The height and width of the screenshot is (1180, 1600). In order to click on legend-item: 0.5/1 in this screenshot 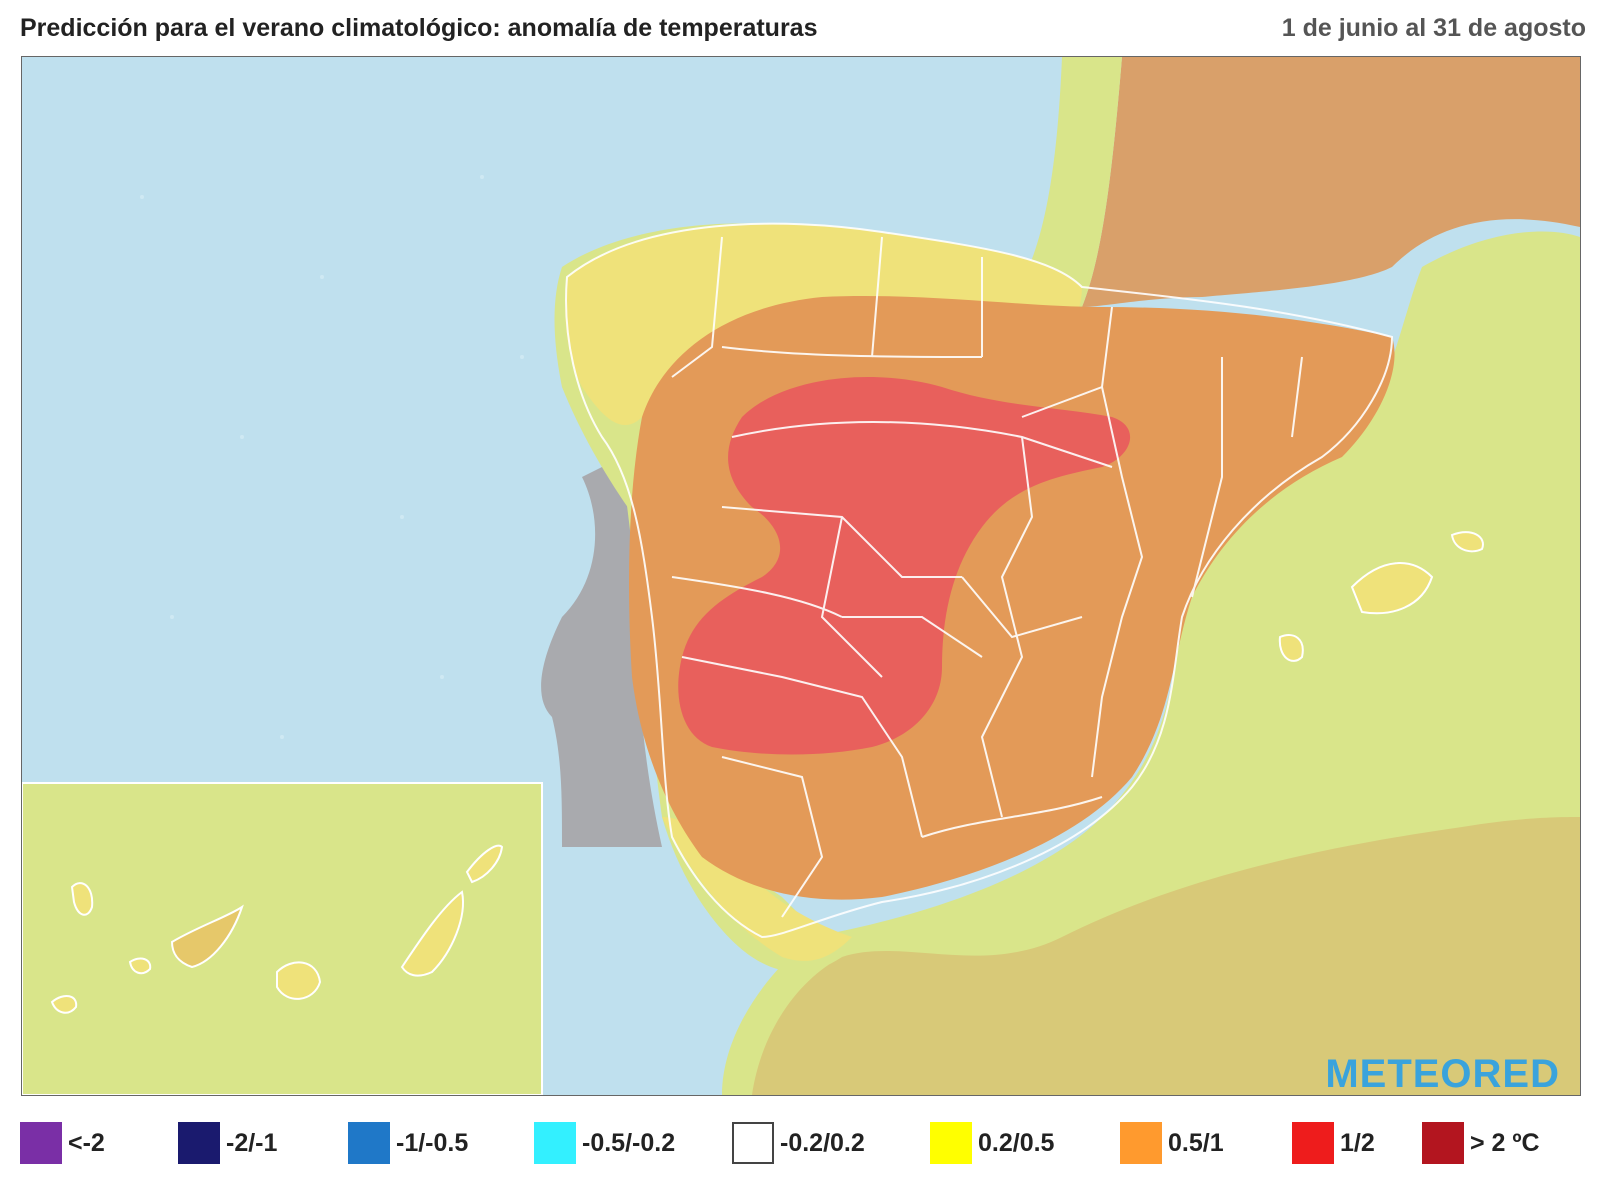, I will do `click(1172, 1143)`.